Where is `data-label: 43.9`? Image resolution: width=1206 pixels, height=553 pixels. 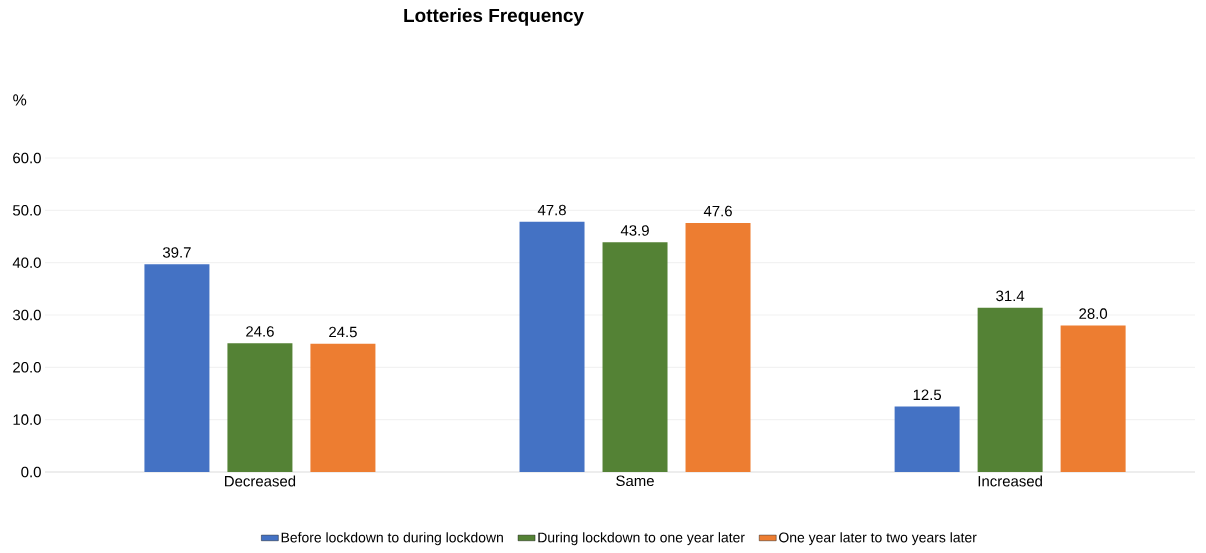 data-label: 43.9 is located at coordinates (634, 230).